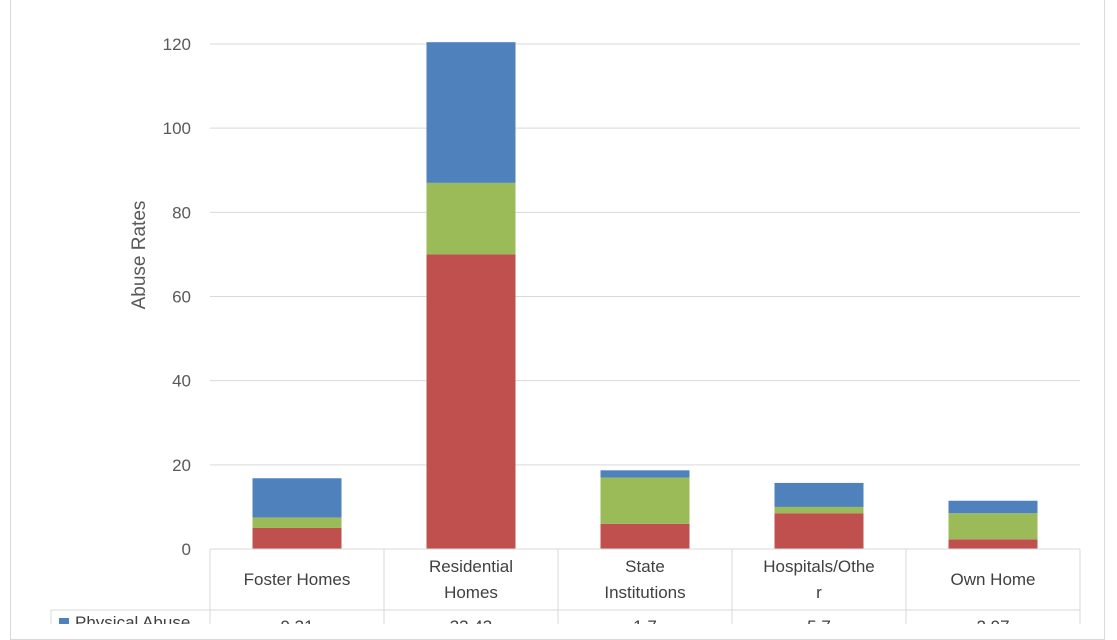  What do you see at coordinates (645, 620) in the screenshot?
I see `table-cell-value: 1.7` at bounding box center [645, 620].